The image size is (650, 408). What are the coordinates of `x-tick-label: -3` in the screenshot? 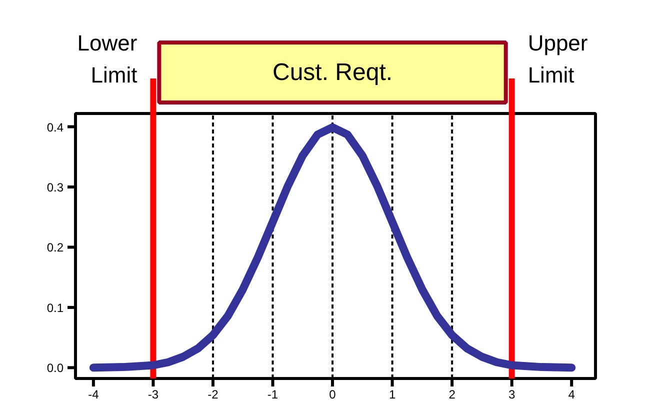 It's located at (153, 395).